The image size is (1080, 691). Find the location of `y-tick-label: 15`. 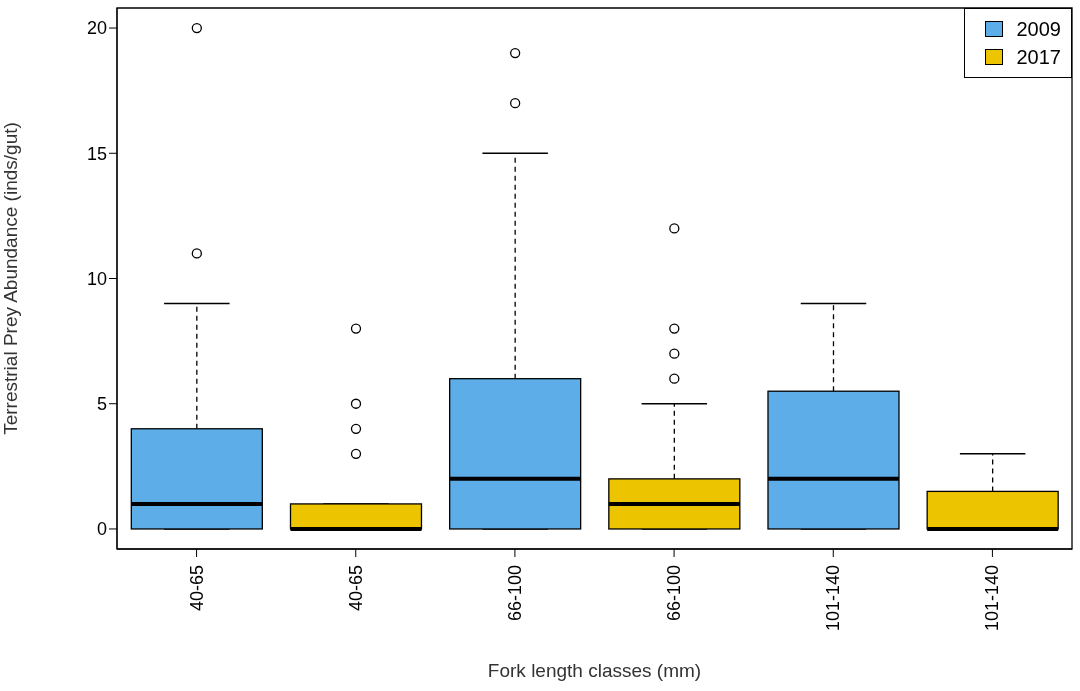

y-tick-label: 15 is located at coordinates (96, 153).